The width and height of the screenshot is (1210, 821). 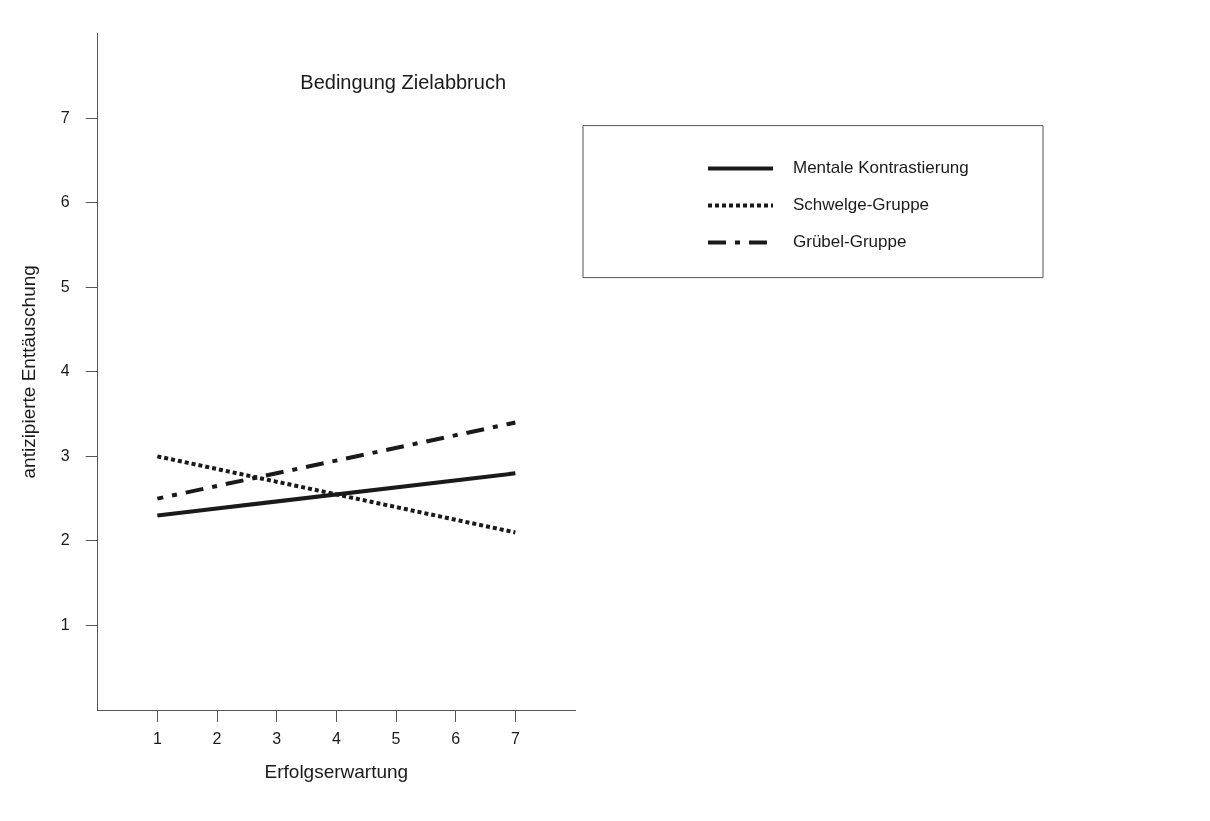 I want to click on y-tick-label: 7, so click(x=65, y=117).